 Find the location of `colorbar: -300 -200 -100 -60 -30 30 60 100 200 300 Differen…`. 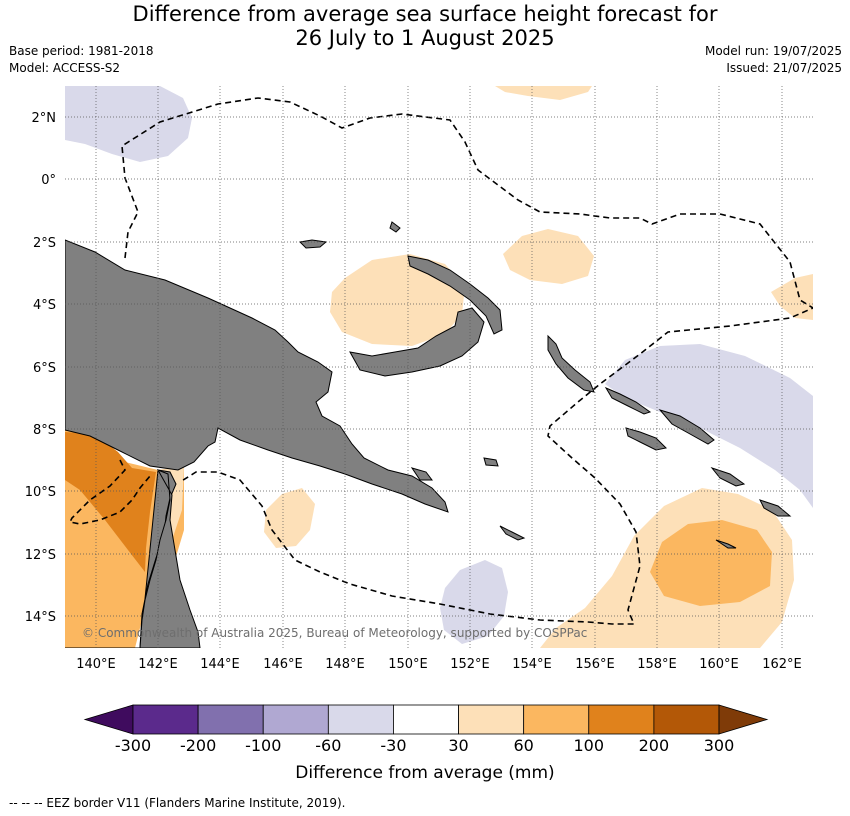

colorbar: -300 -200 -100 -60 -30 30 60 100 200 300 Differen… is located at coordinates (426, 743).